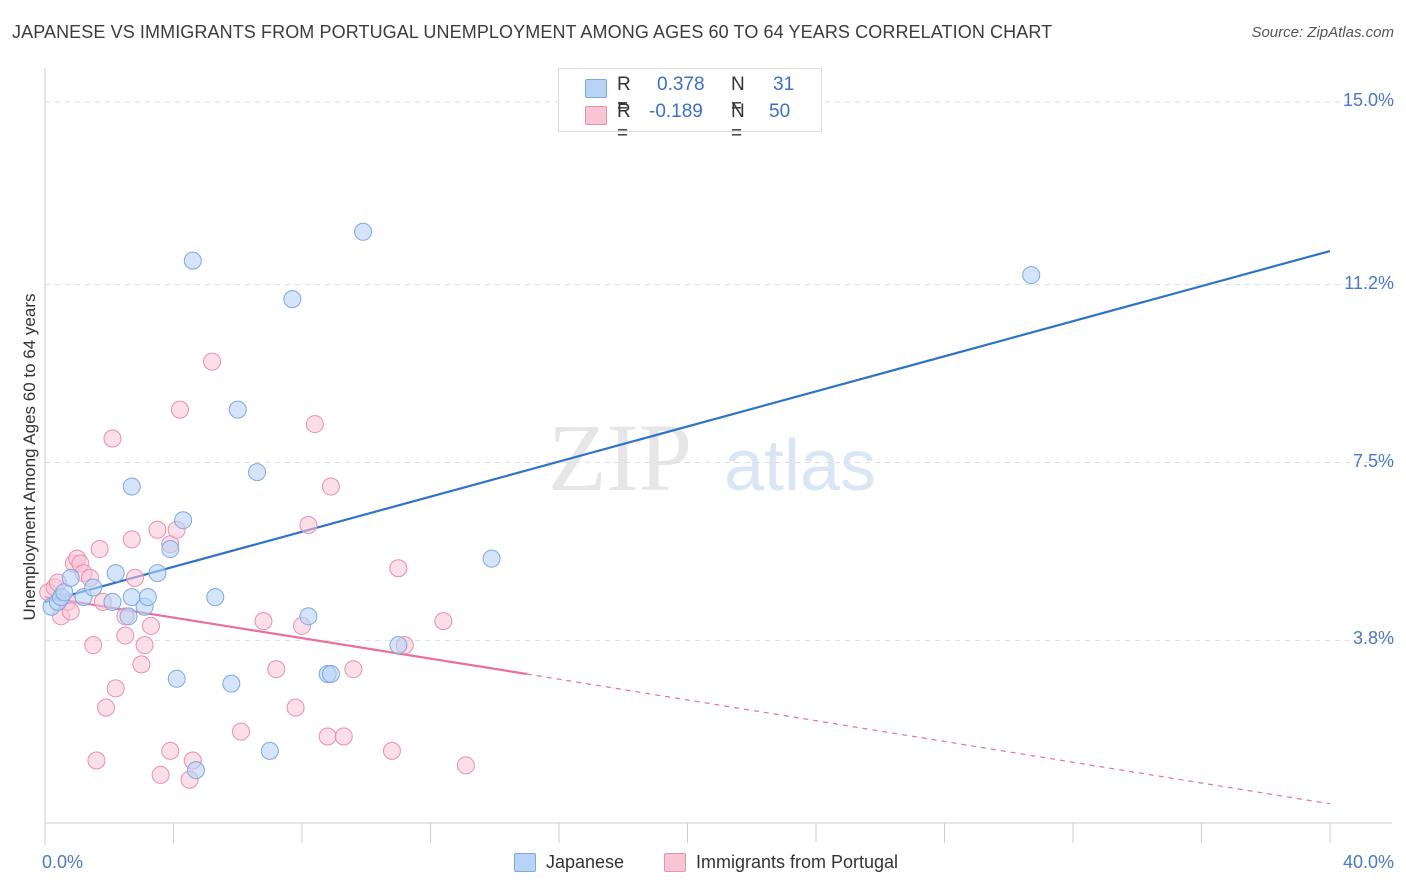 This screenshot has width=1406, height=892. I want to click on watermark-atlas: atlas, so click(800, 466).